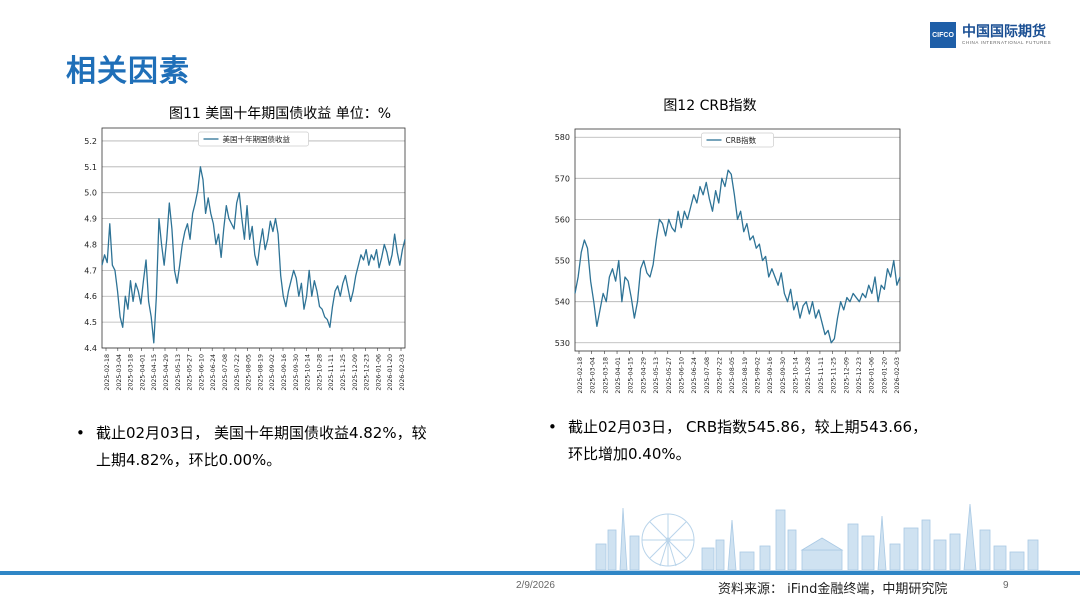 The image size is (1080, 608). Describe the element at coordinates (257, 139) in the screenshot. I see `chart1-legend-label: 美国十年期国债收益` at that location.